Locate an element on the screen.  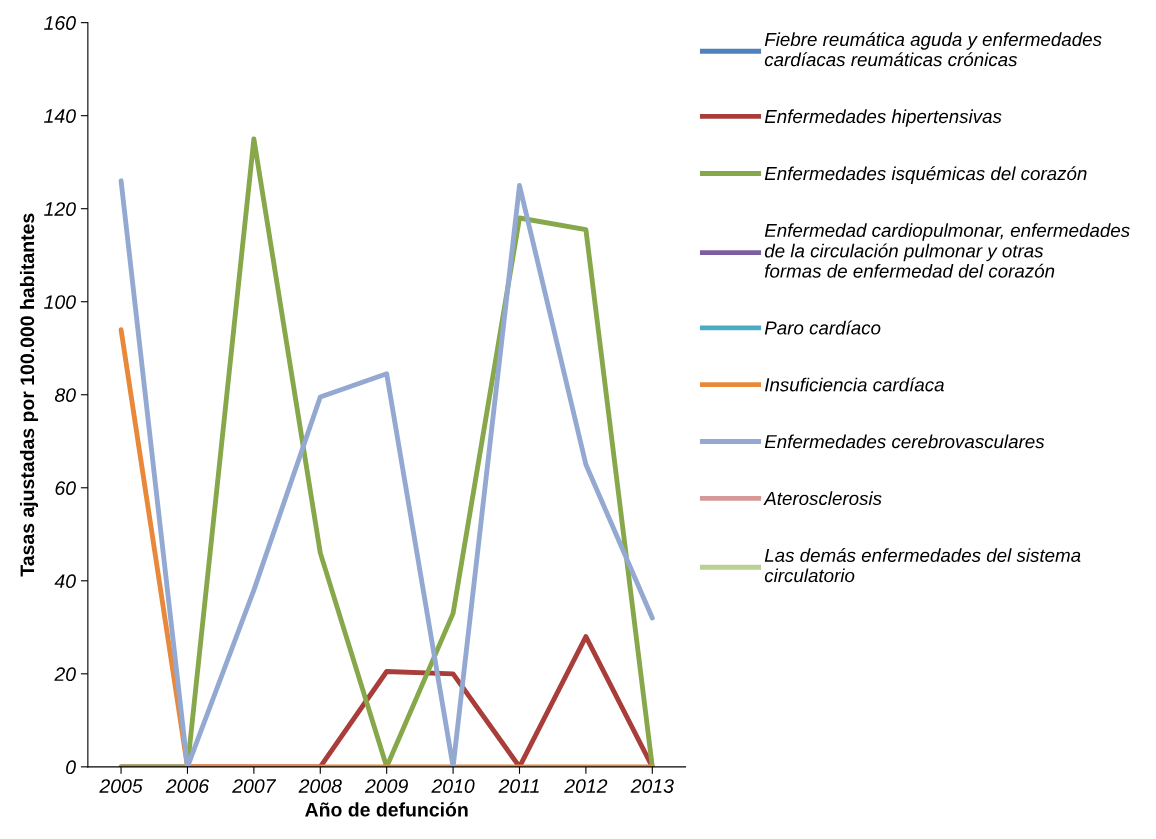
y-tick-label: 100 is located at coordinates (60, 302).